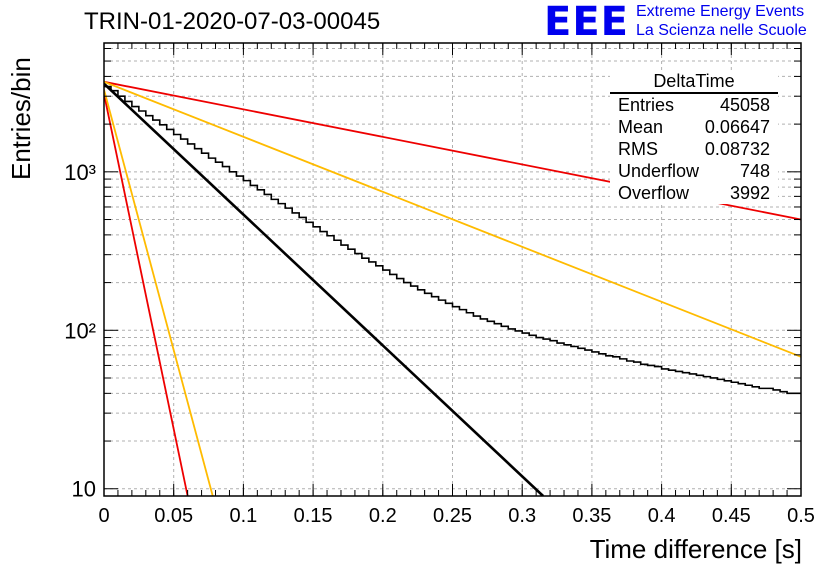  What do you see at coordinates (737, 149) in the screenshot?
I see `stats-value: 0.08732` at bounding box center [737, 149].